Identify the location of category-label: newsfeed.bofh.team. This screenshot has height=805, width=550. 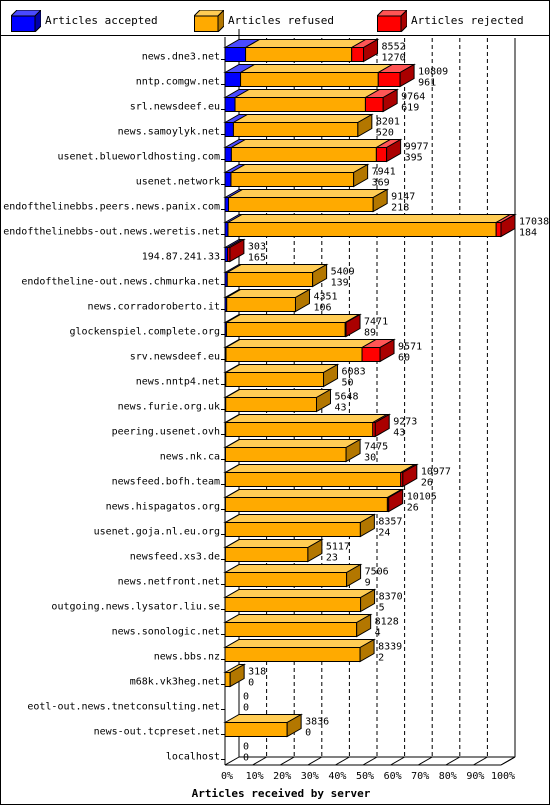
(166, 482).